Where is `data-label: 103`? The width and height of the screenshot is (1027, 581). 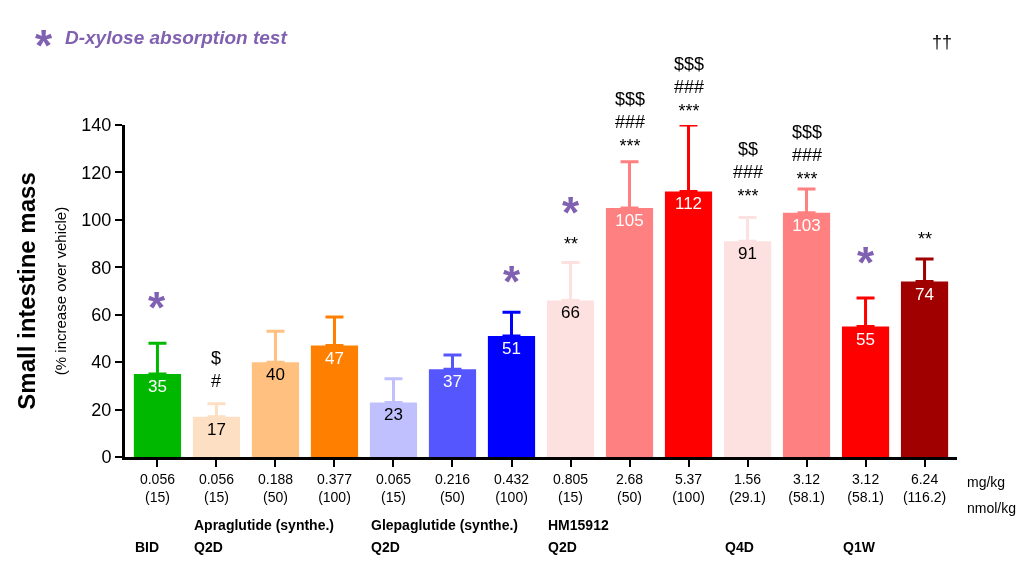
data-label: 103 is located at coordinates (806, 225).